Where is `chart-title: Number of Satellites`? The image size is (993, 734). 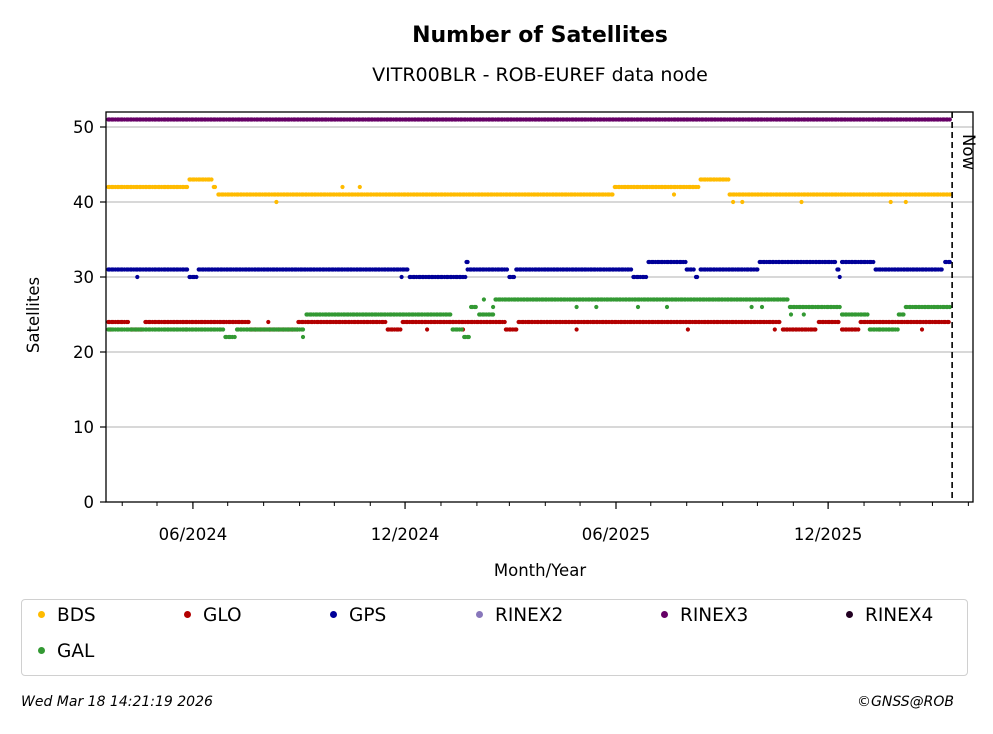 chart-title: Number of Satellites is located at coordinates (540, 35).